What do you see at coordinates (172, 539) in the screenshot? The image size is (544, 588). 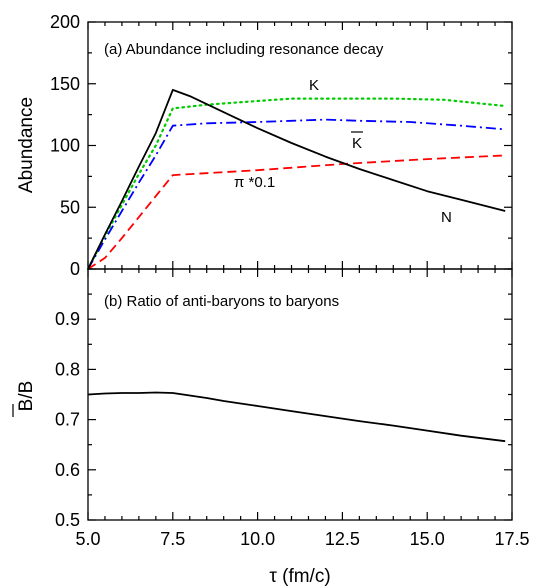 I see `x-tick-label: 7.5` at bounding box center [172, 539].